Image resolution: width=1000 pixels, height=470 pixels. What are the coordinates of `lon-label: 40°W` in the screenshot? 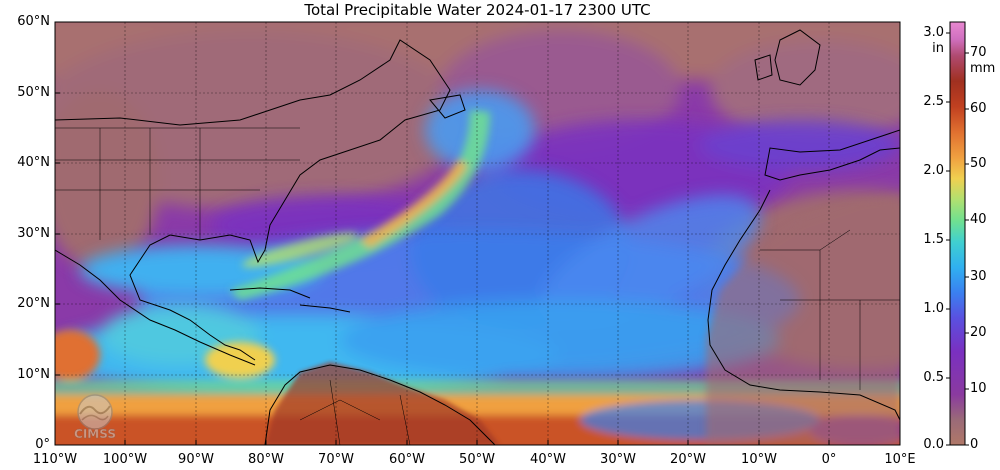 It's located at (548, 459).